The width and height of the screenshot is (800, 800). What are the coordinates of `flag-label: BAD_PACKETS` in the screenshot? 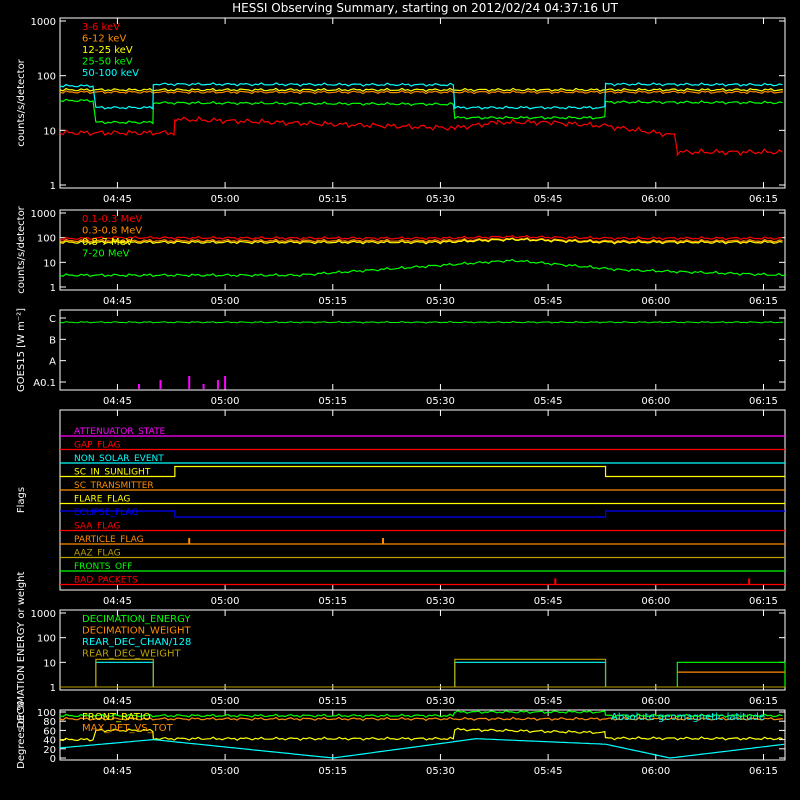 It's located at (106, 581).